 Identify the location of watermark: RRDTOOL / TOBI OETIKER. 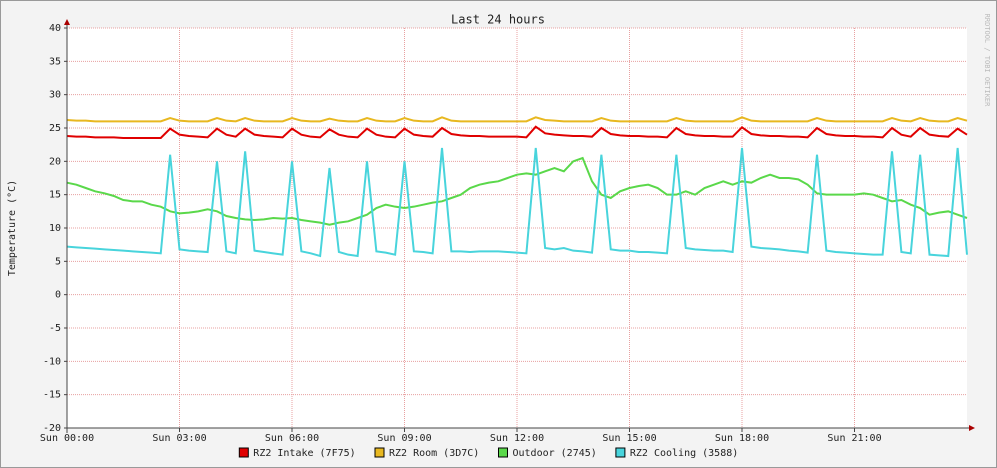
(987, 61).